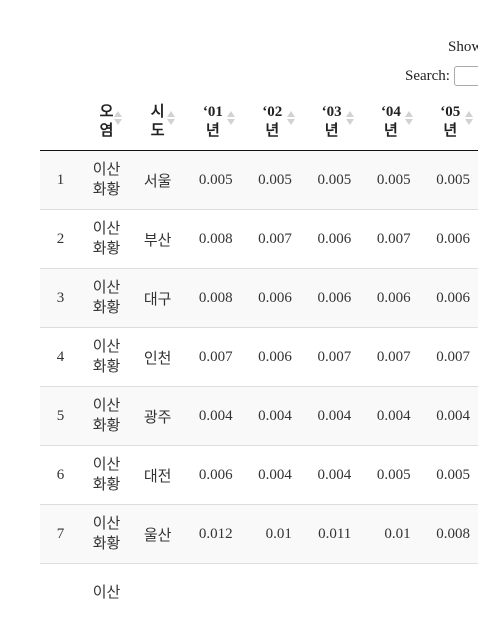  I want to click on column-header-2002: ‘02 년, so click(272, 122).